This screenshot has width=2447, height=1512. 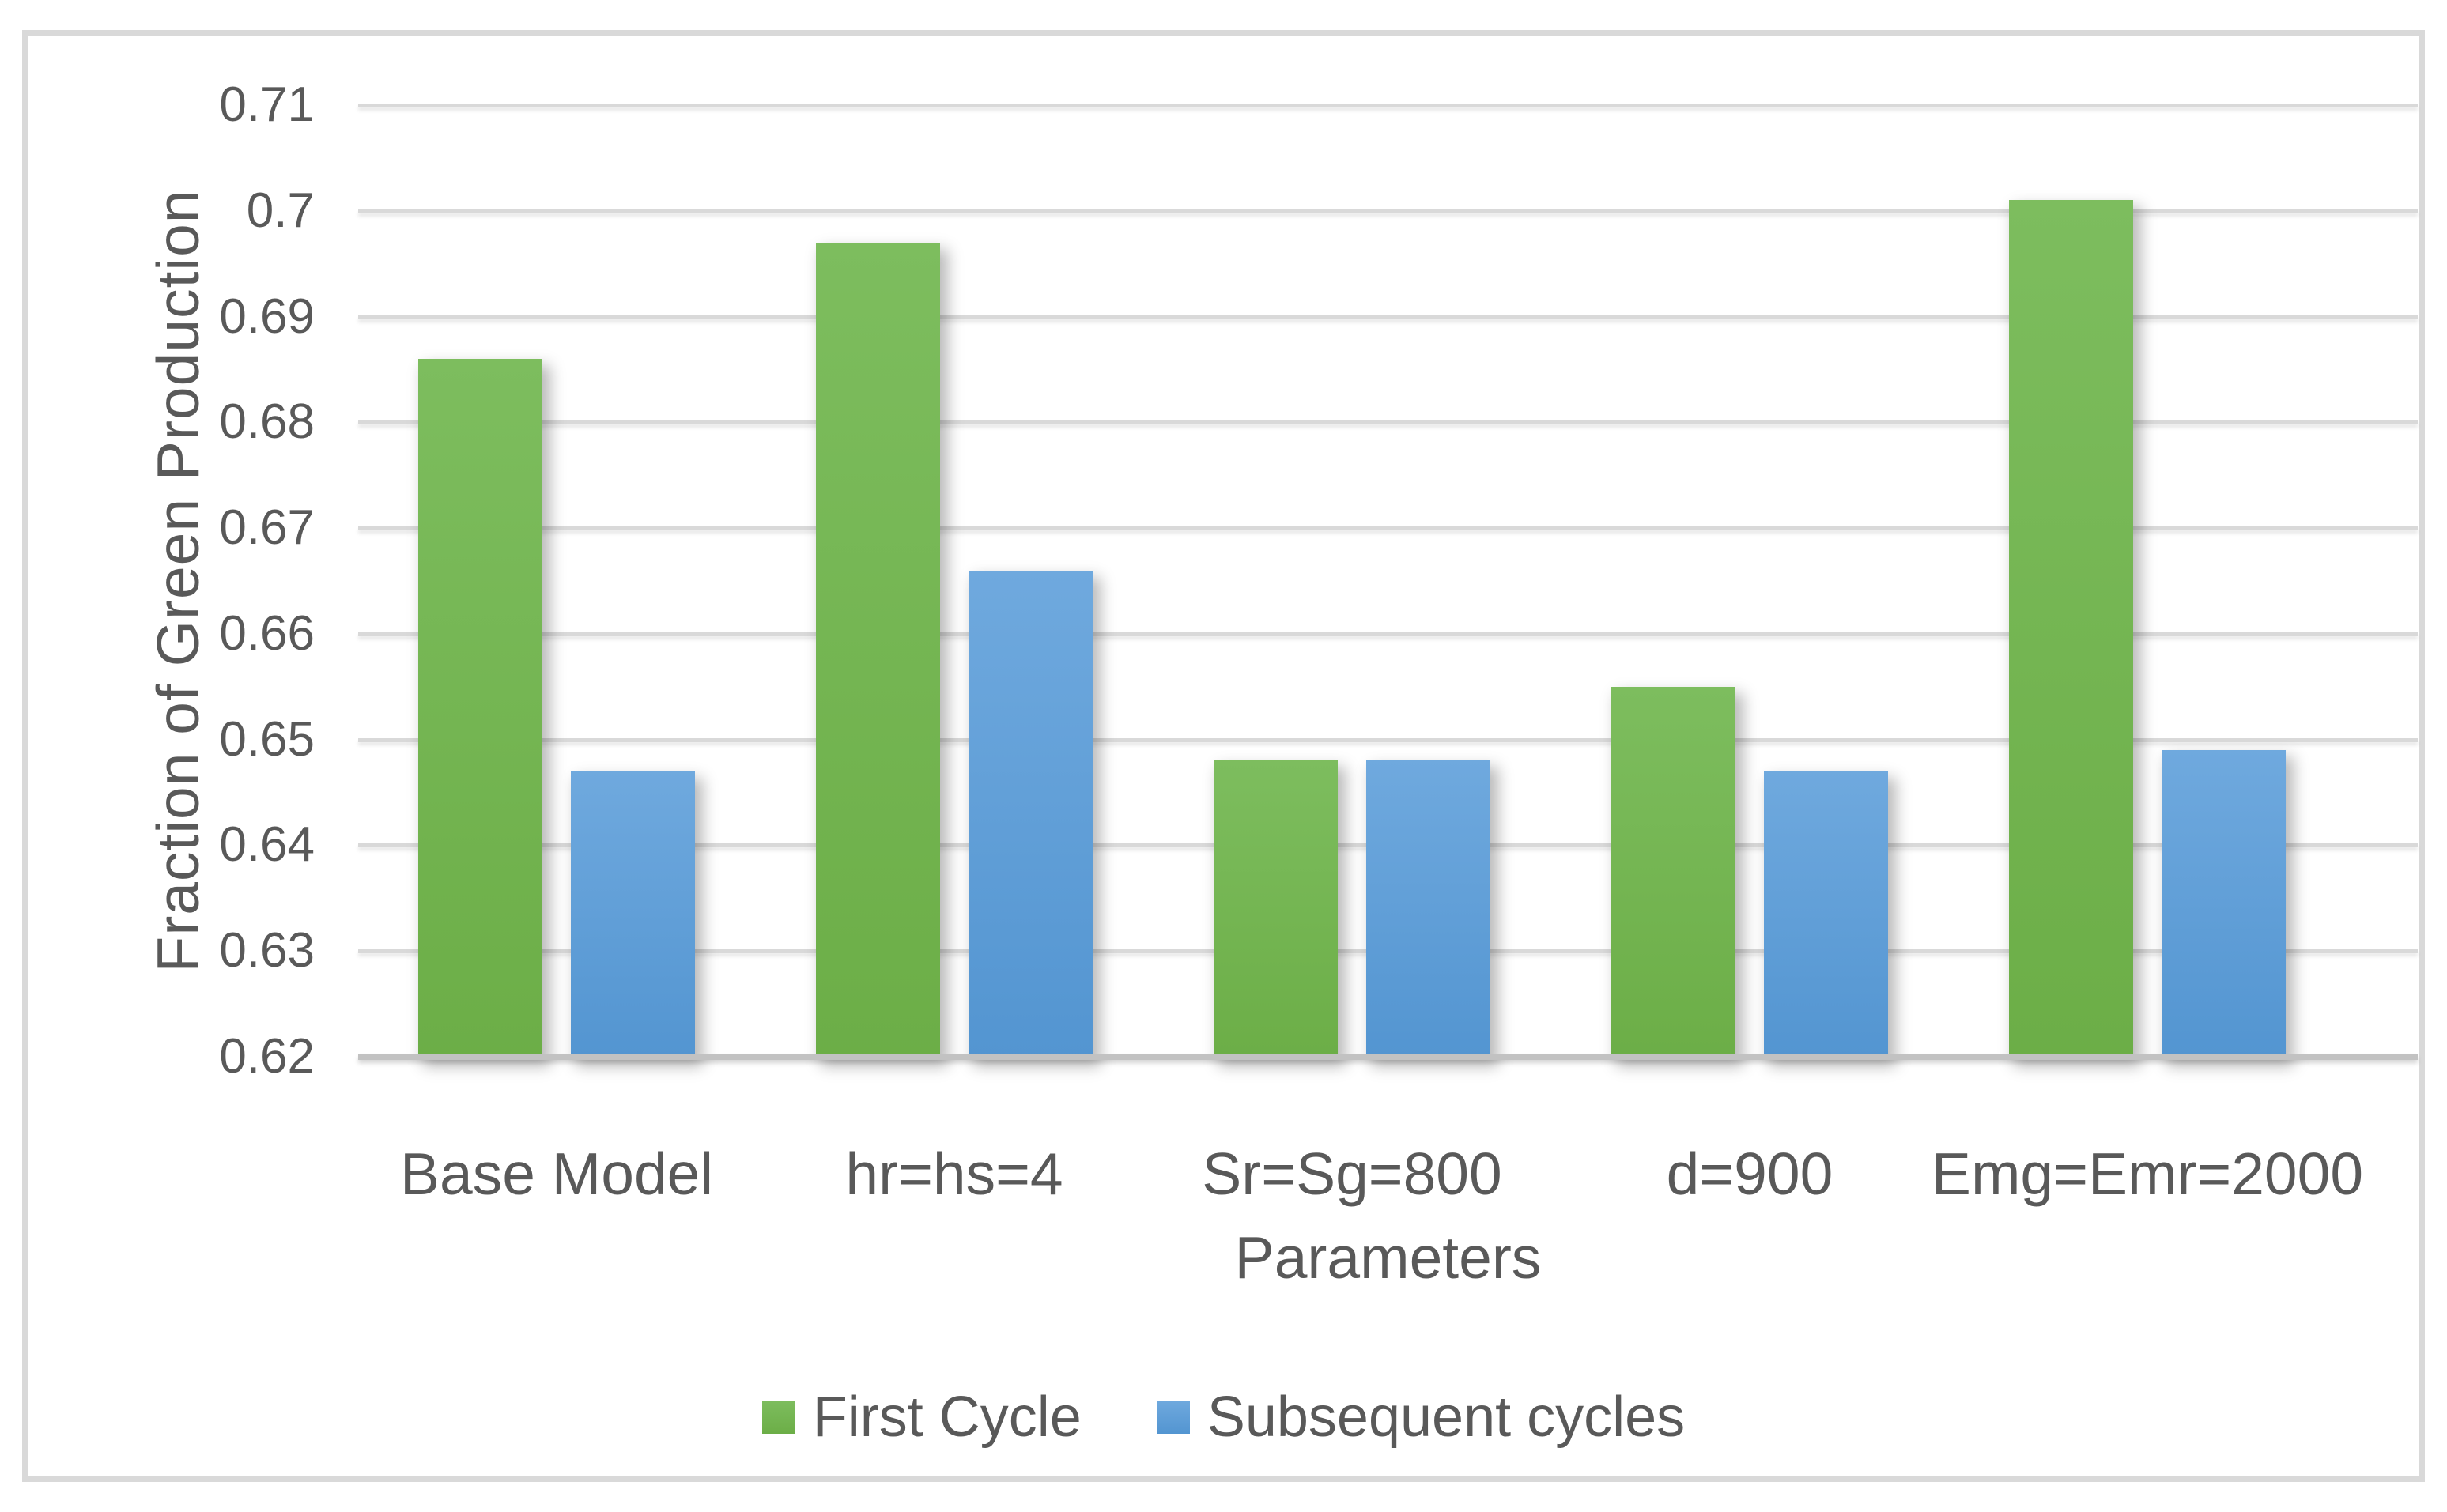 What do you see at coordinates (267, 528) in the screenshot?
I see `y-tick-label-0.67: 0.67` at bounding box center [267, 528].